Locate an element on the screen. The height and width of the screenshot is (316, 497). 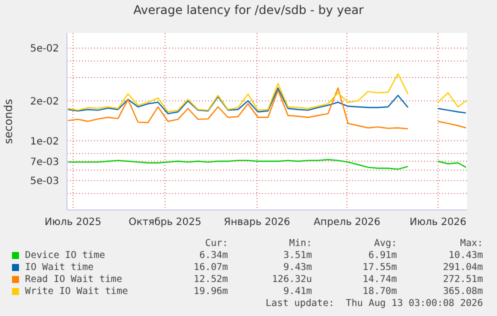
x-tick-label: Апрель 2026 is located at coordinates (347, 222).